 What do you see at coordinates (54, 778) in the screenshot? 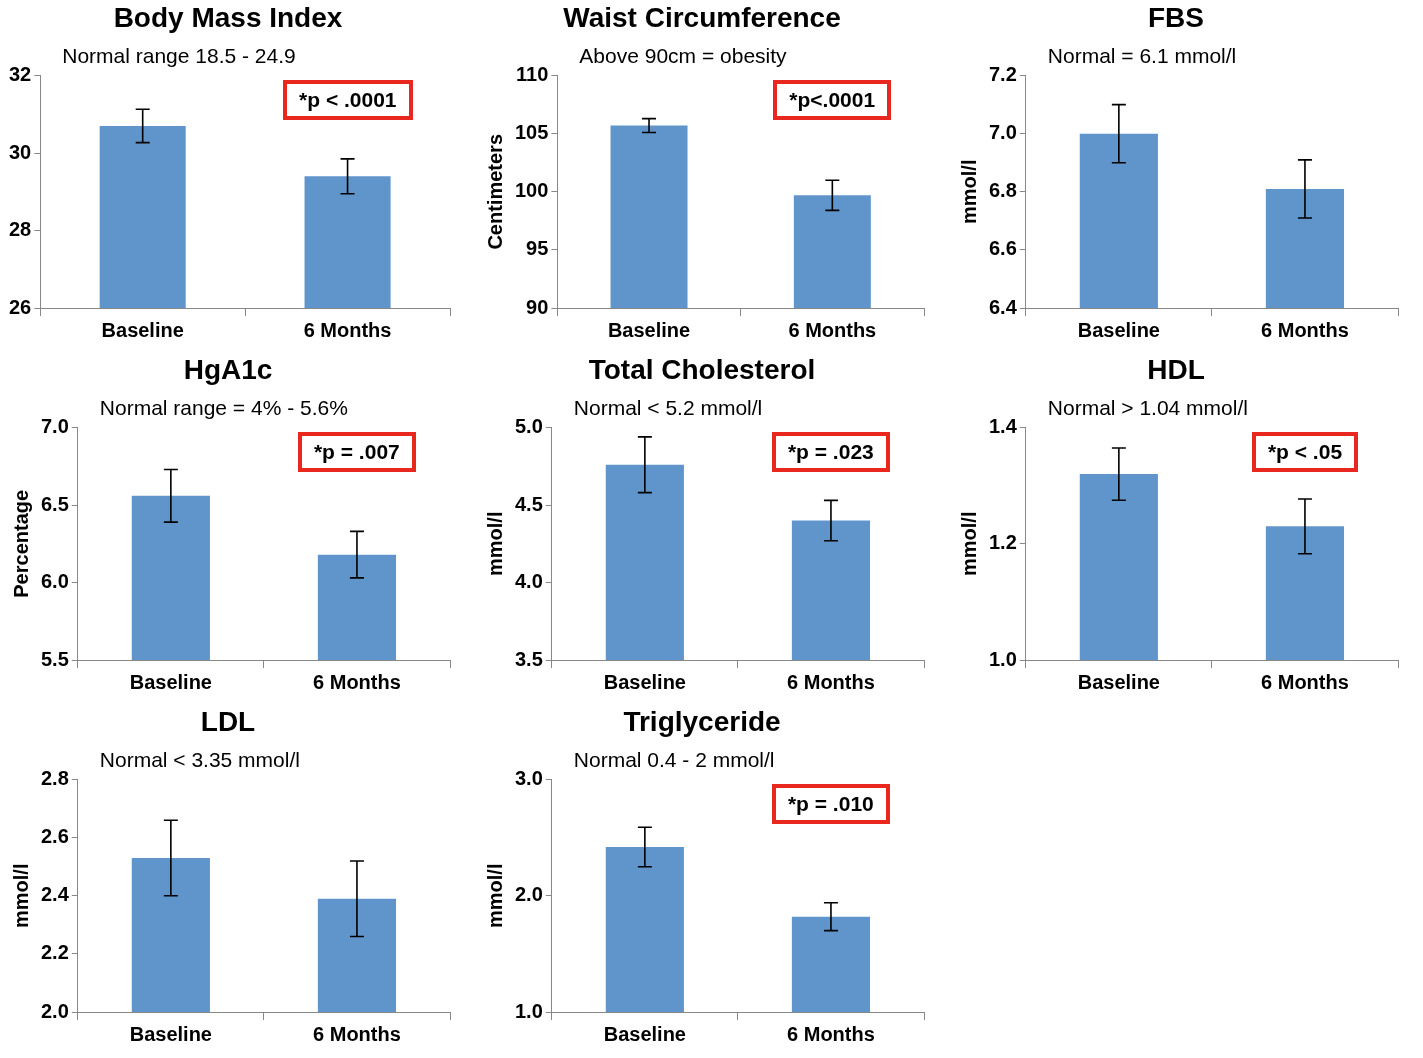
I see `y-tick-label: 2.8` at bounding box center [54, 778].